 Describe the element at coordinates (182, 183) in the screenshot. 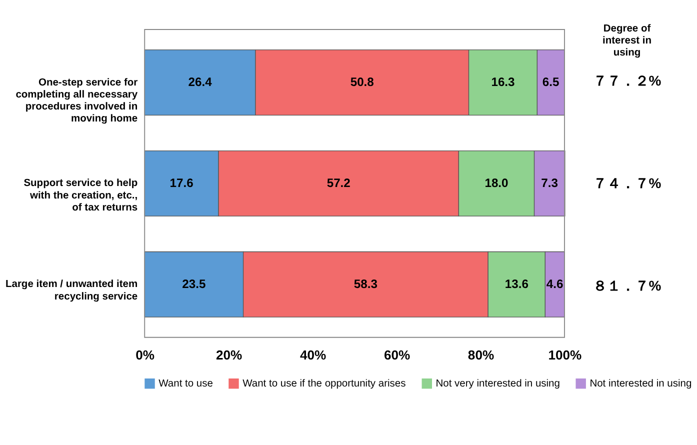

I see `data-label: 17.6` at that location.